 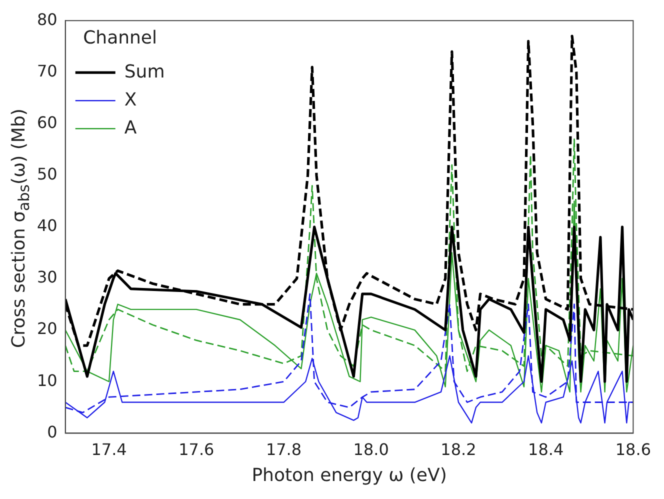 What do you see at coordinates (546, 449) in the screenshot?
I see `x-tick-label: 18.4` at bounding box center [546, 449].